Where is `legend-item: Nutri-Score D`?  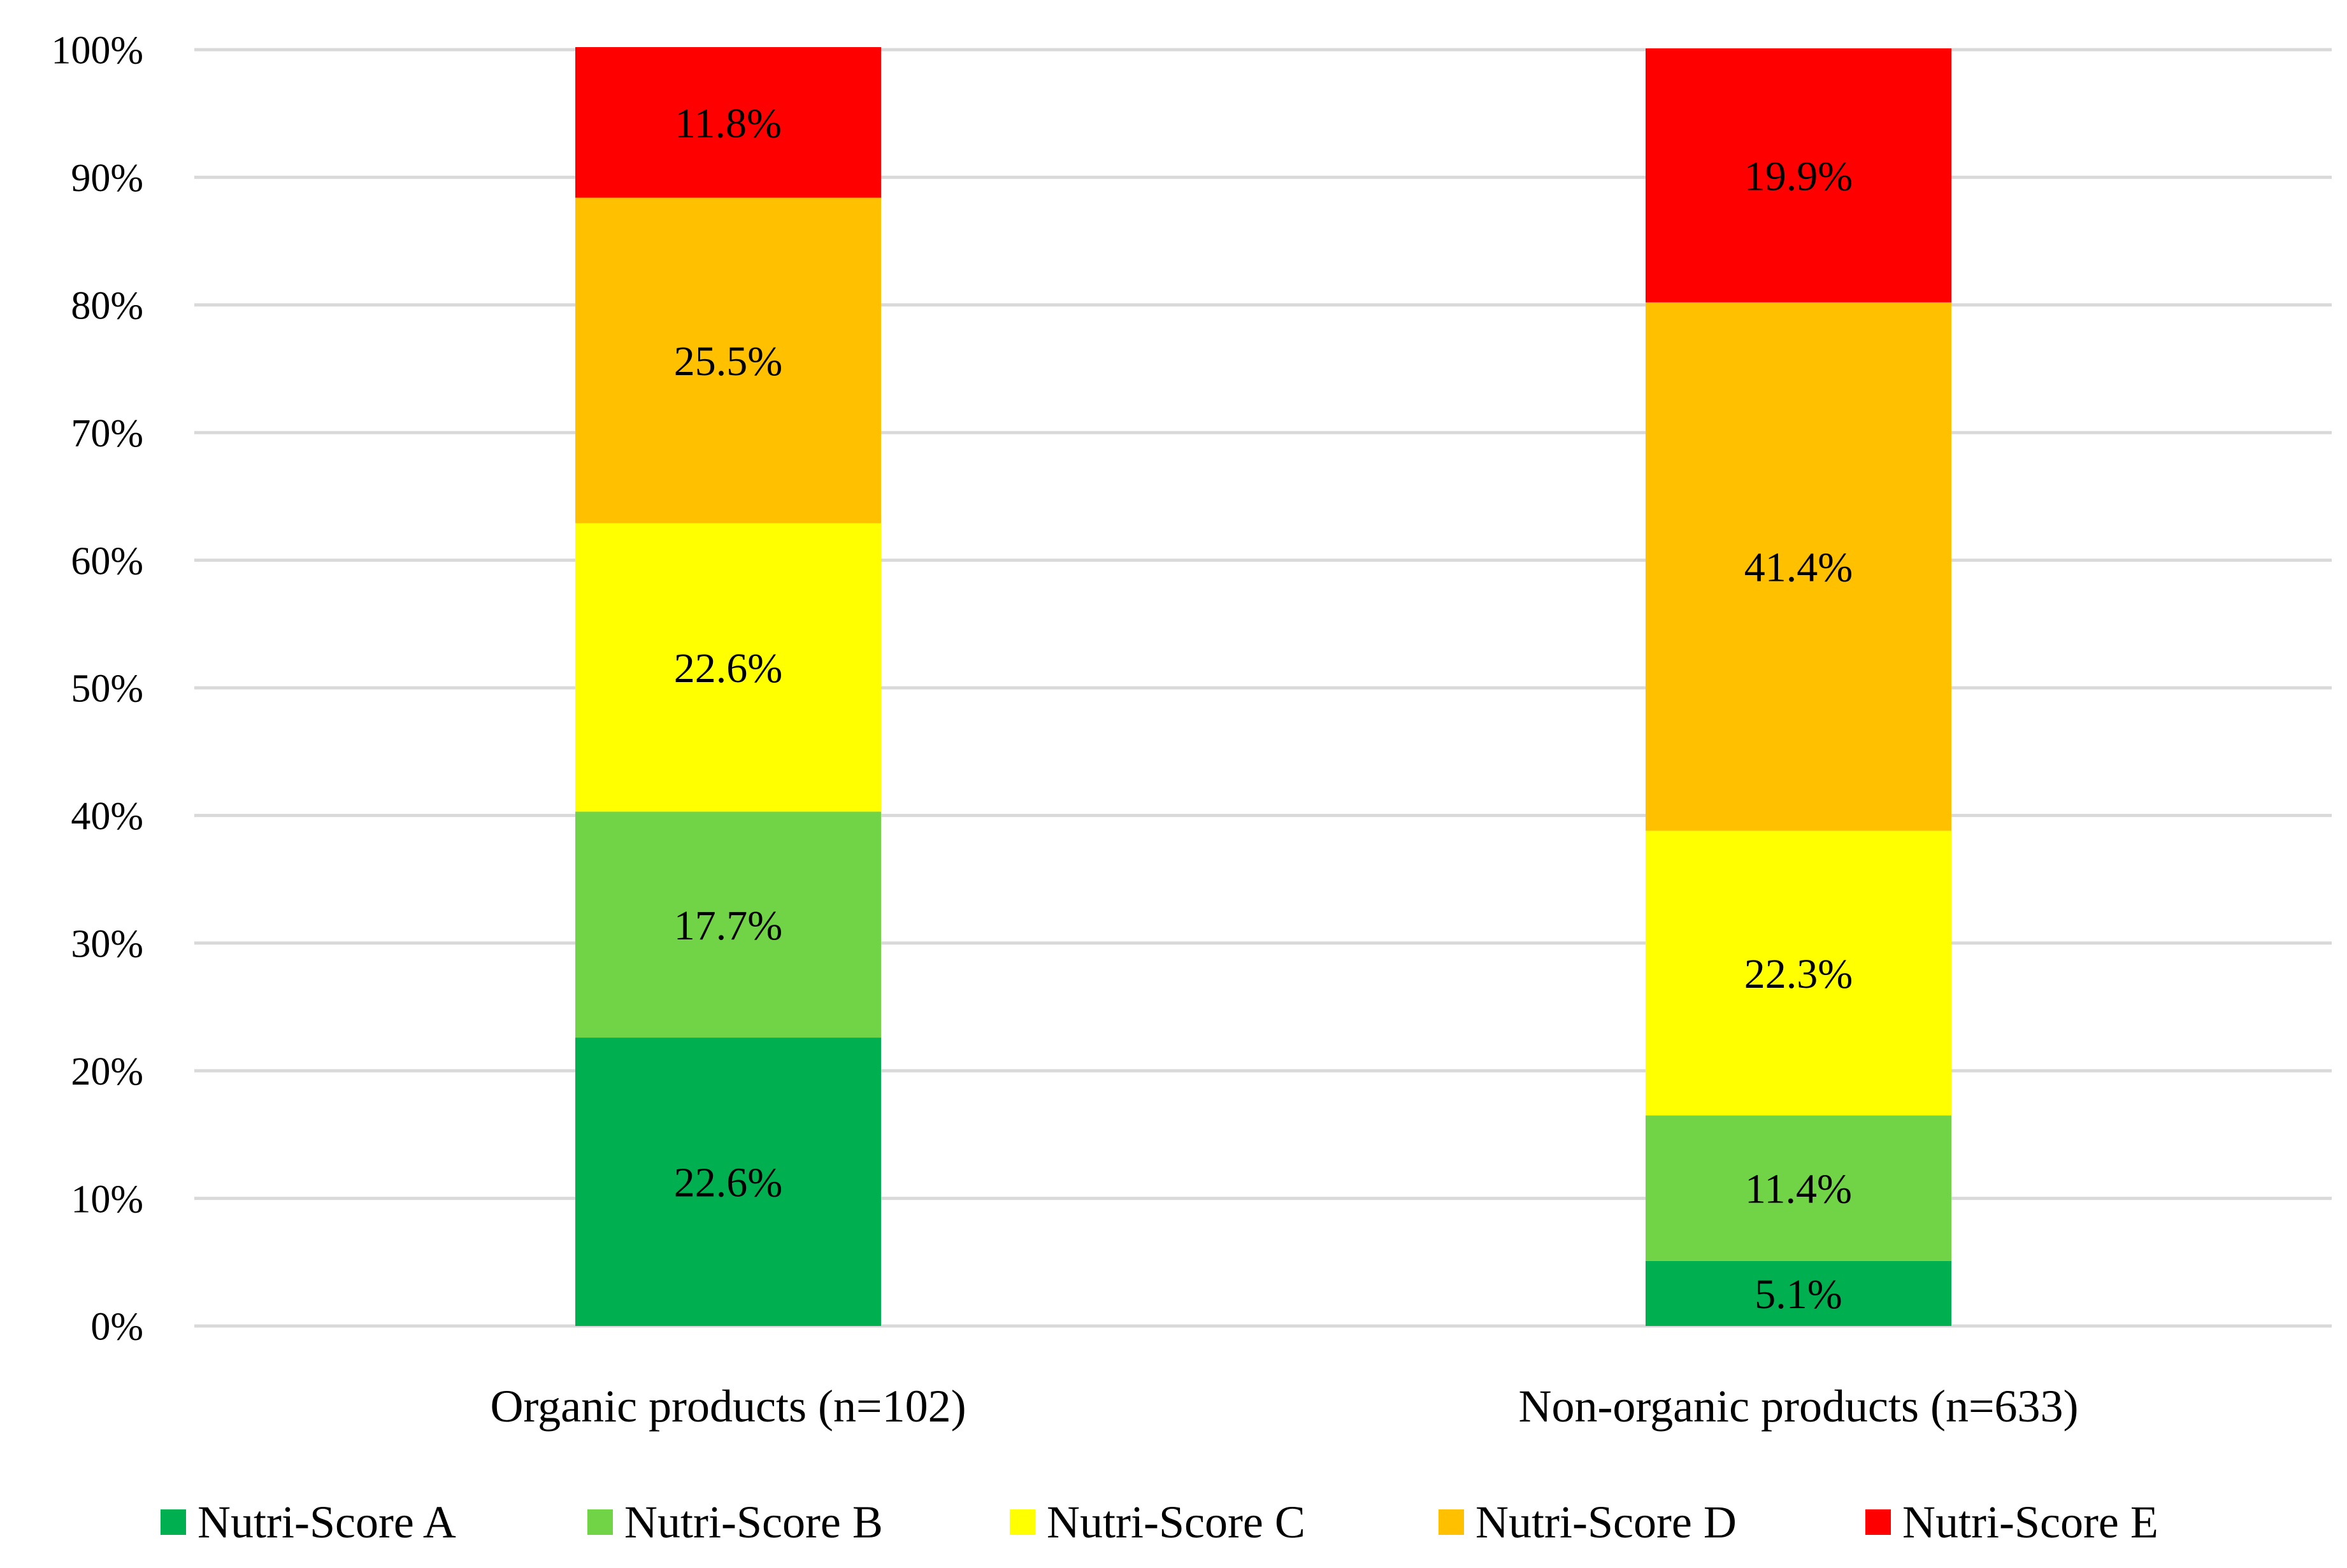
legend-item: Nutri-Score D is located at coordinates (1588, 1522).